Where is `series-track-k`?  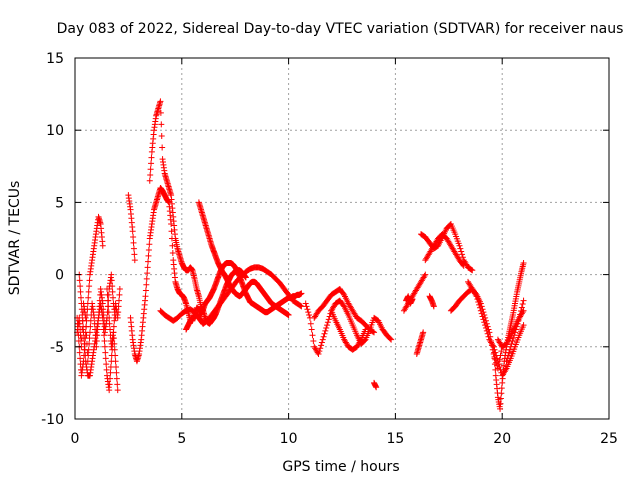 series-track-k is located at coordinates (348, 330).